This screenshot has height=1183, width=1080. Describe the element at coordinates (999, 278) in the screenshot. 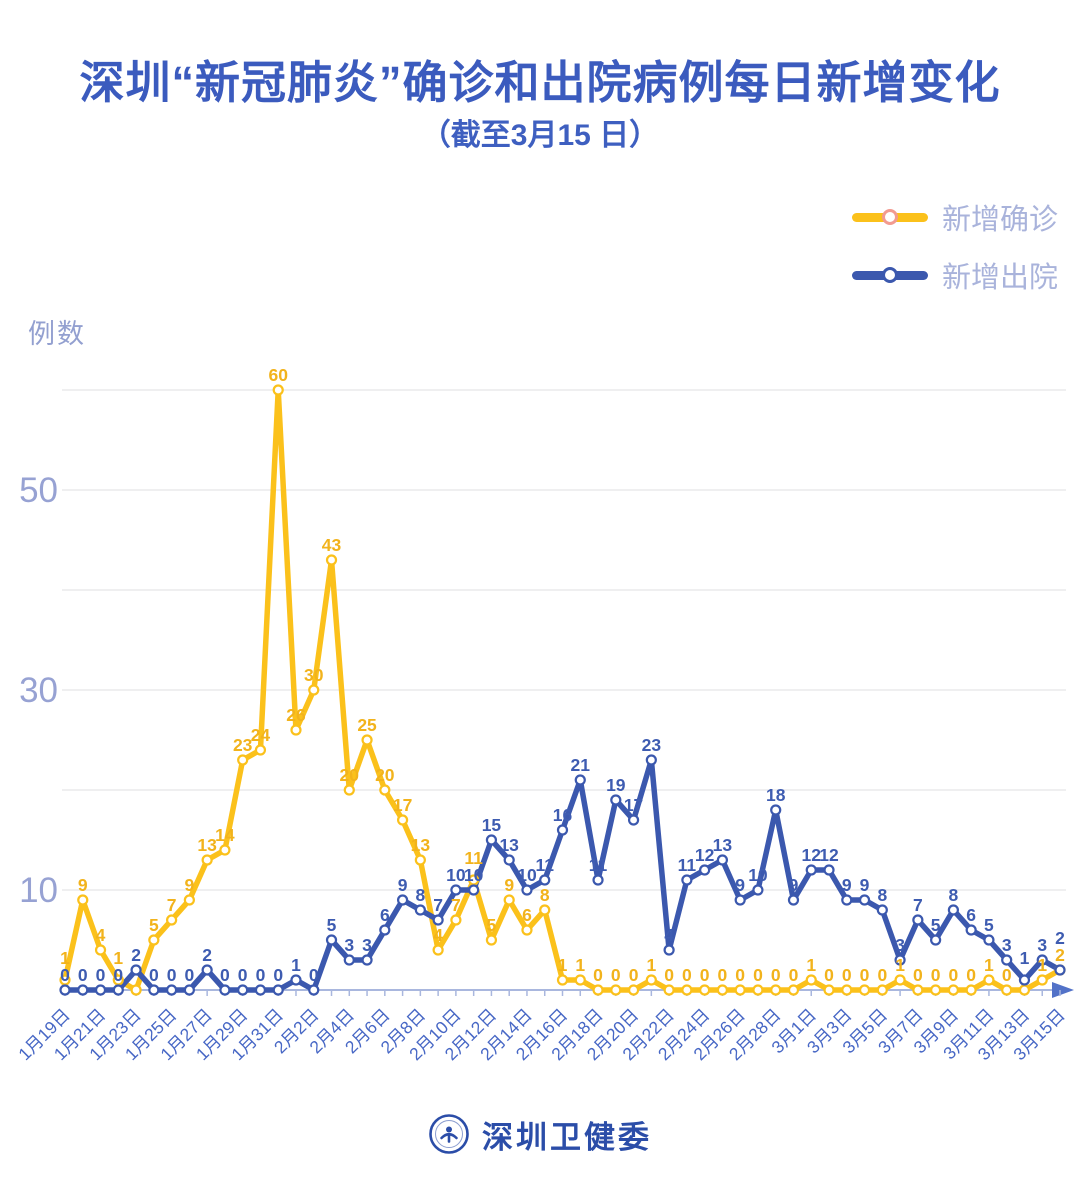

I see `legend-label-discharged: 新增出院` at that location.